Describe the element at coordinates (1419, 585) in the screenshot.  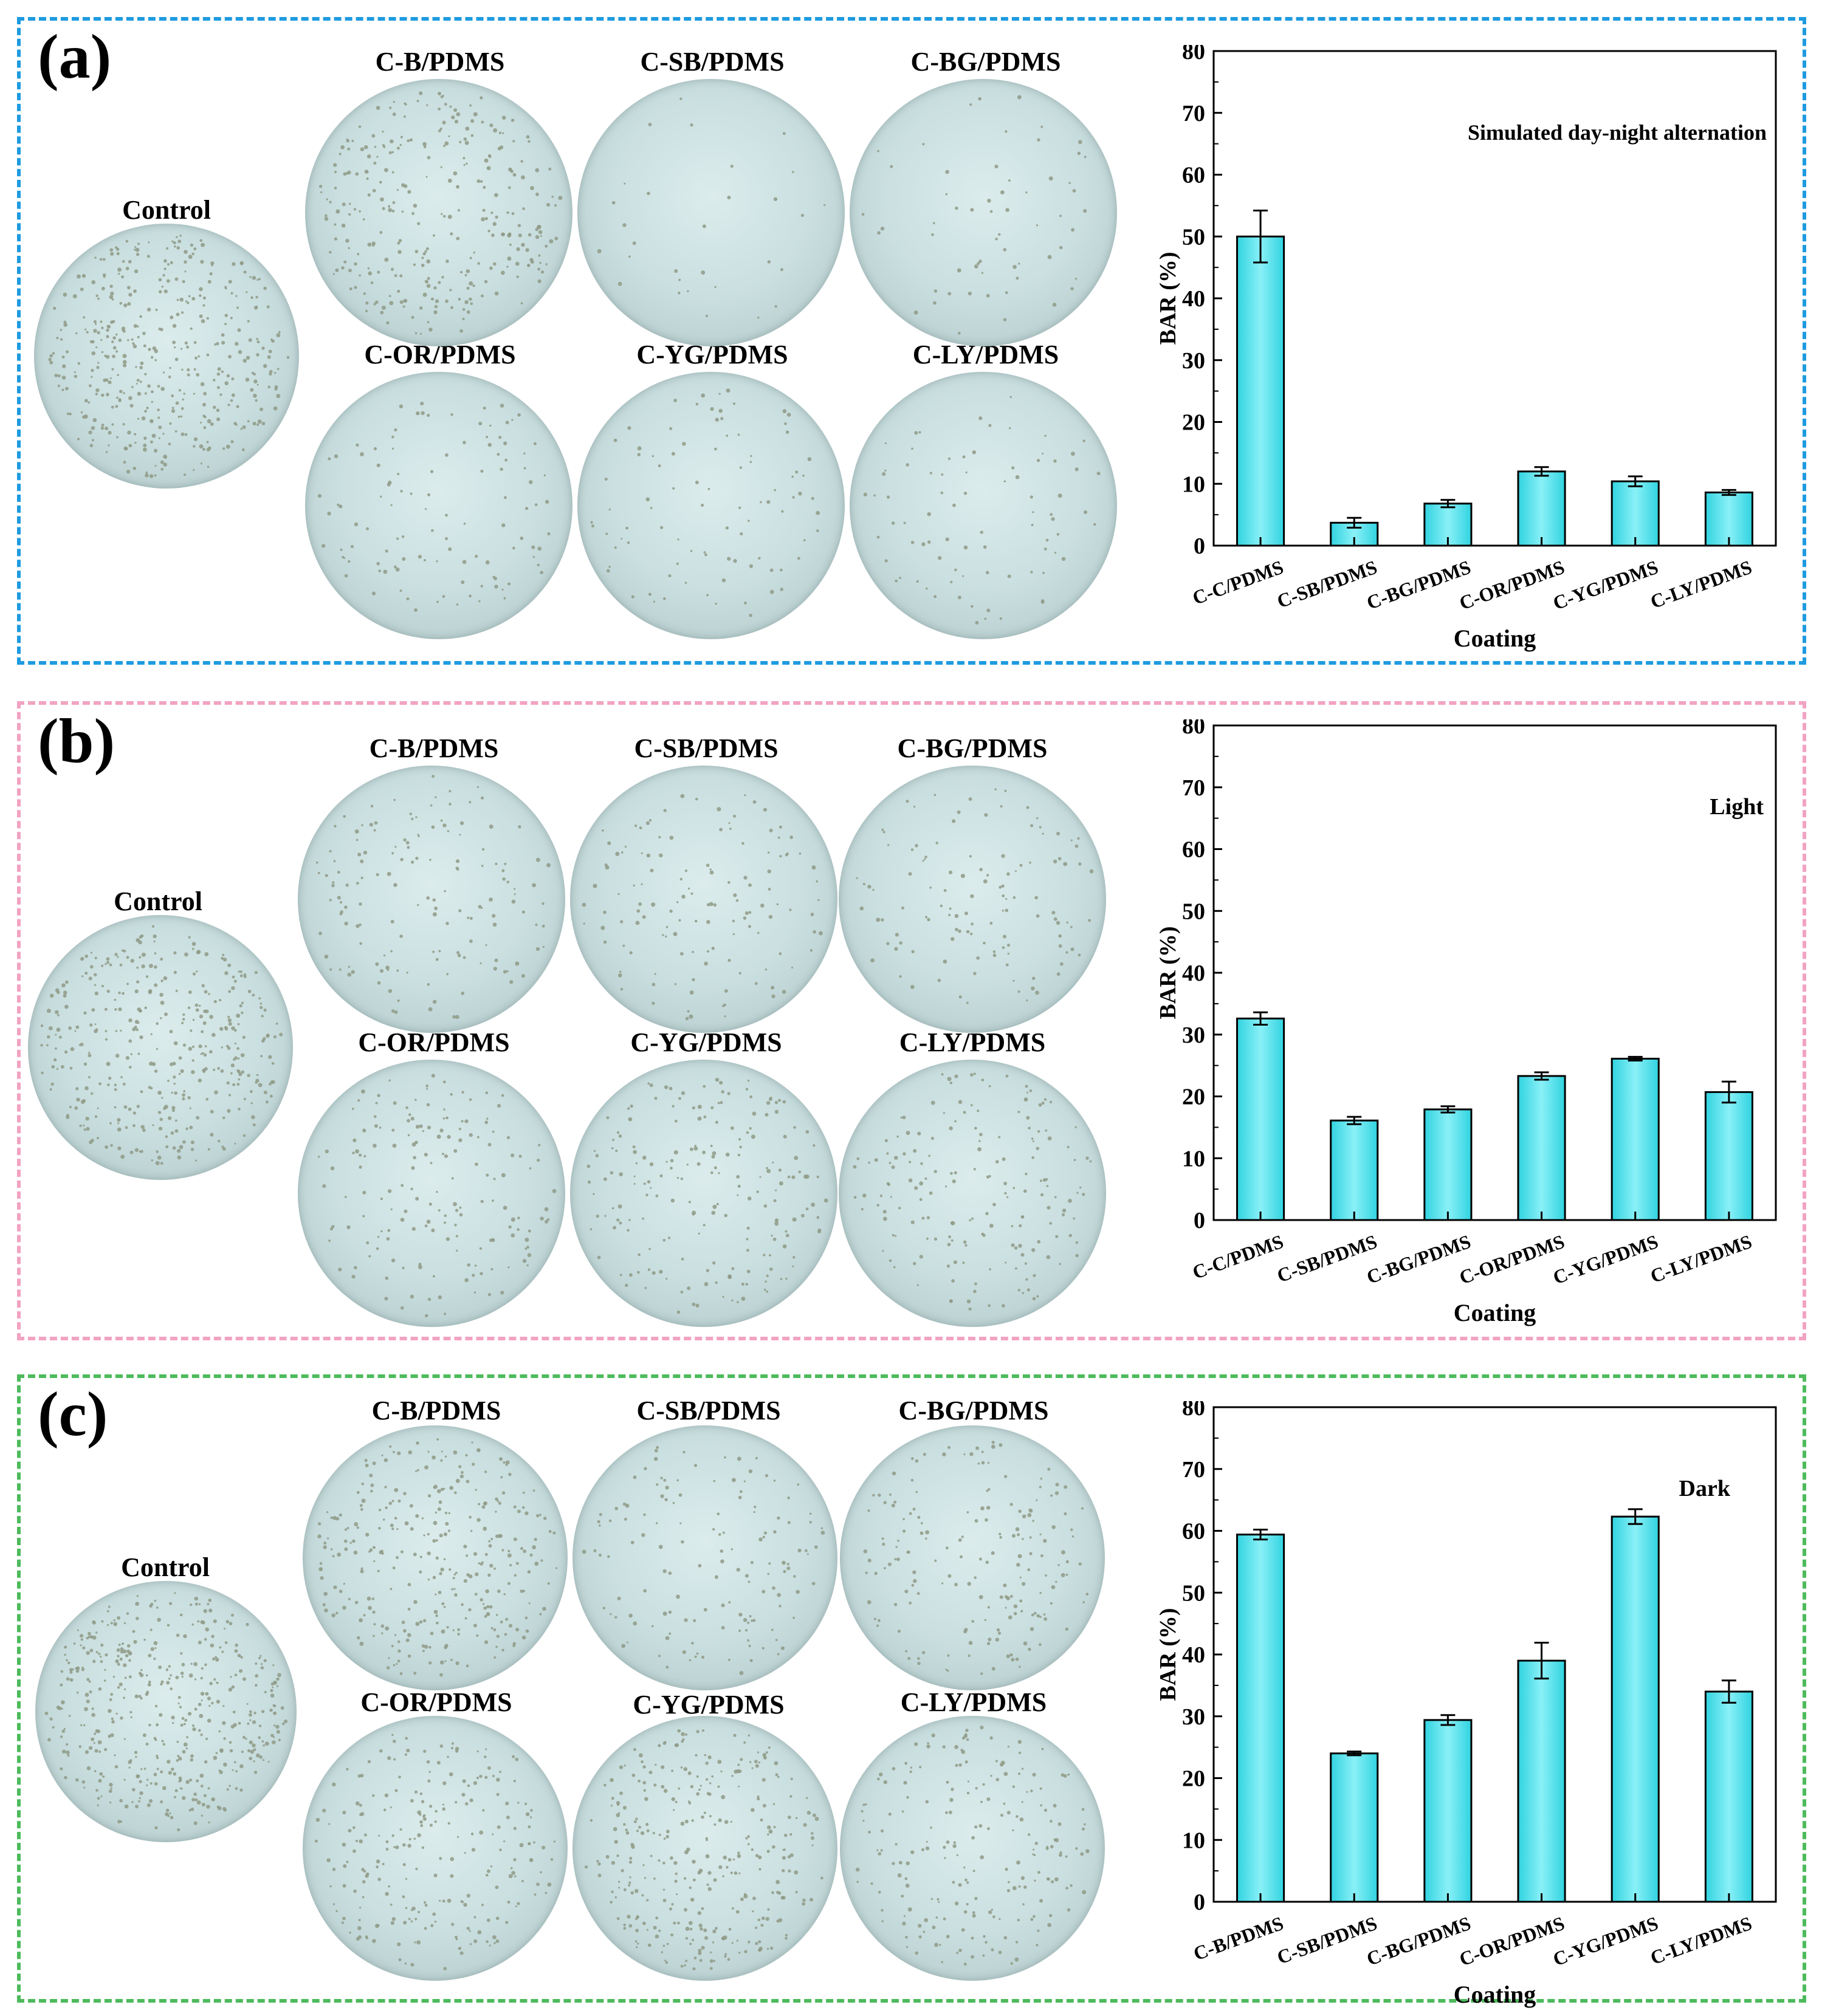
I see `x-tick-label: C-BG/PDMS` at that location.